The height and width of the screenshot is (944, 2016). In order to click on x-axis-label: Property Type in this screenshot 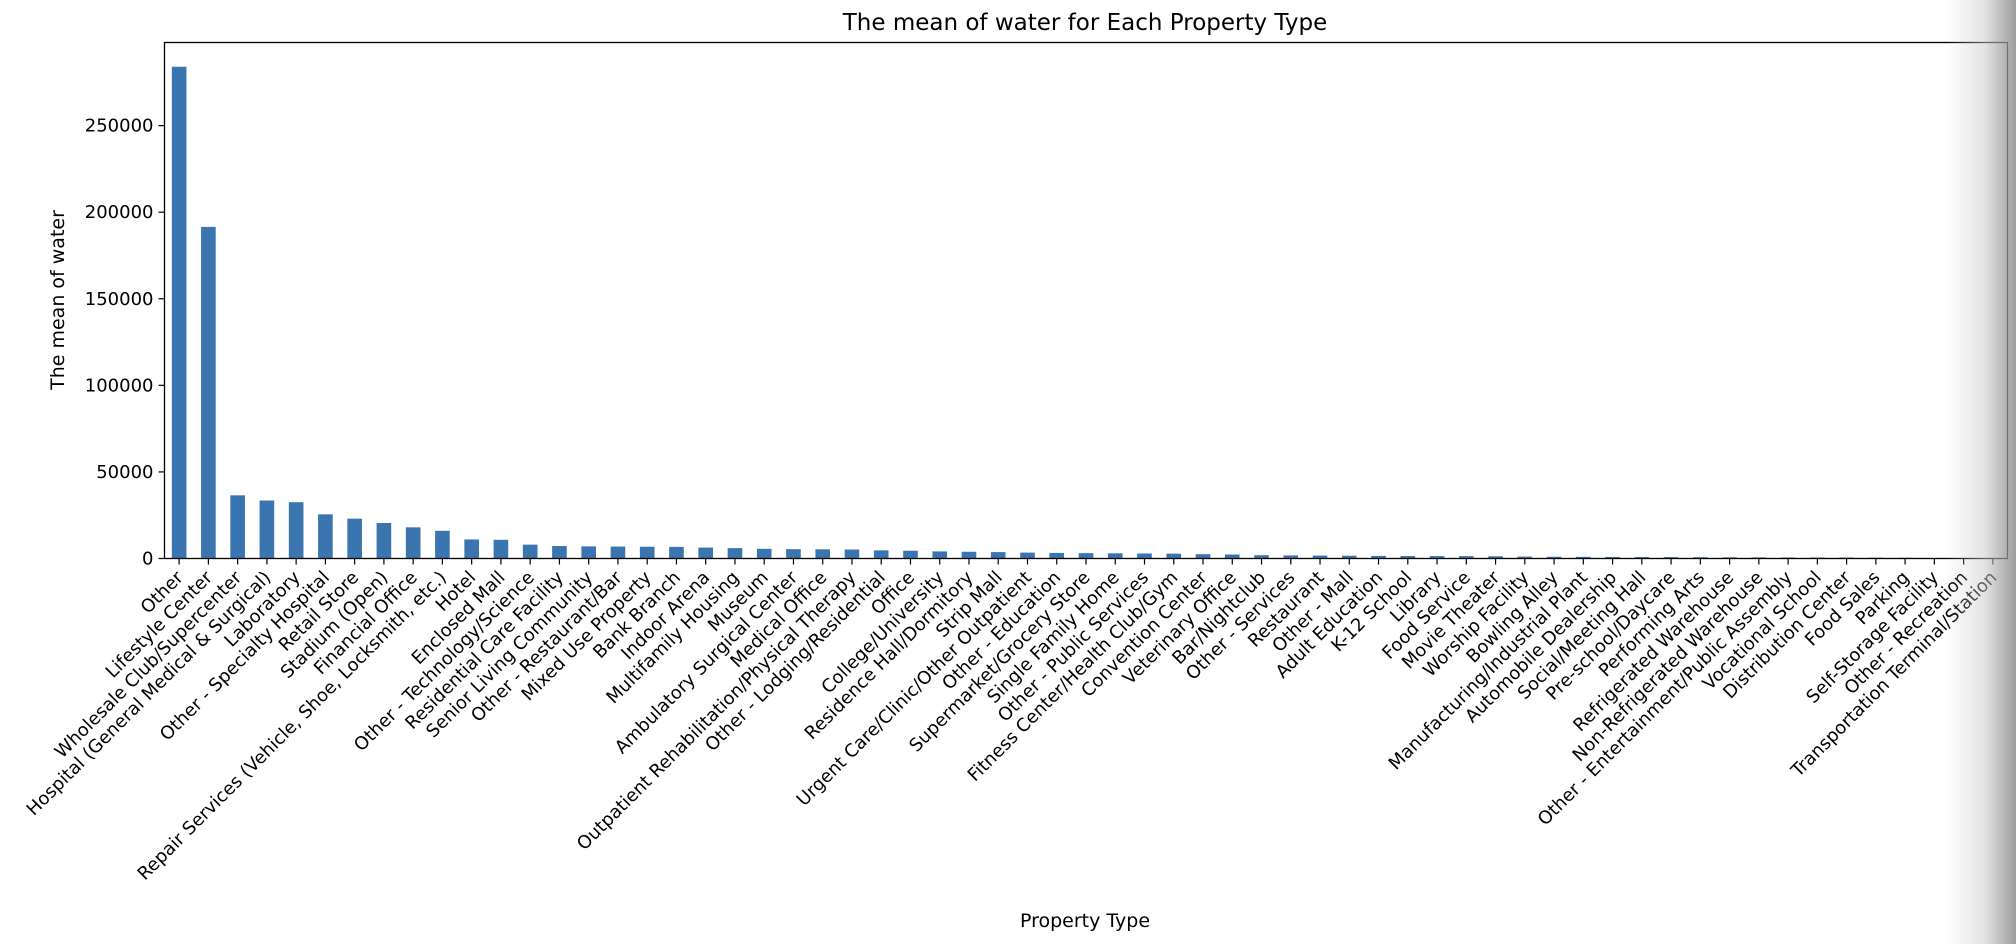, I will do `click(1085, 921)`.